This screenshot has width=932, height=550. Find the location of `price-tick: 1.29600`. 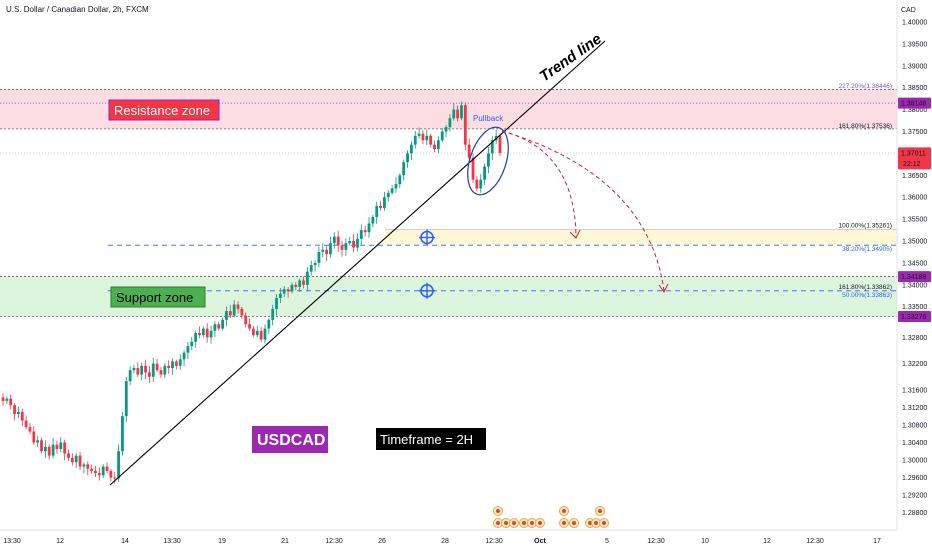

price-tick: 1.29600 is located at coordinates (914, 478).